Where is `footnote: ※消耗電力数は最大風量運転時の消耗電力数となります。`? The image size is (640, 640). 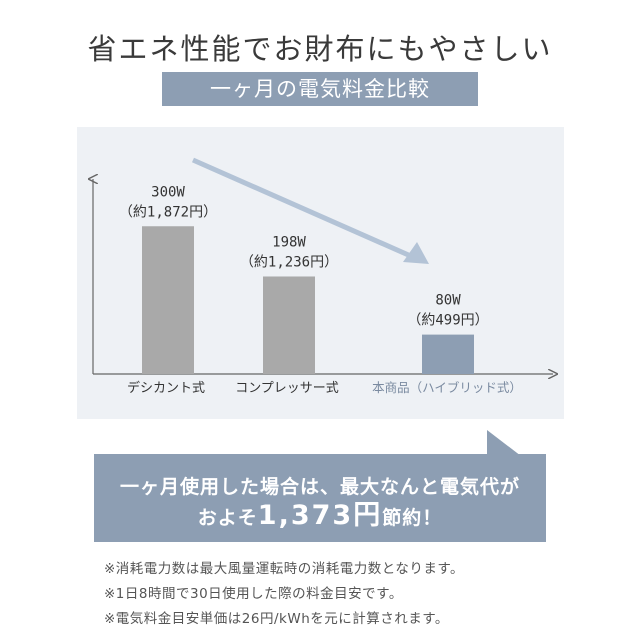 footnote: ※消耗電力数は最大風量運転時の消耗電力数となります。 is located at coordinates (284, 569).